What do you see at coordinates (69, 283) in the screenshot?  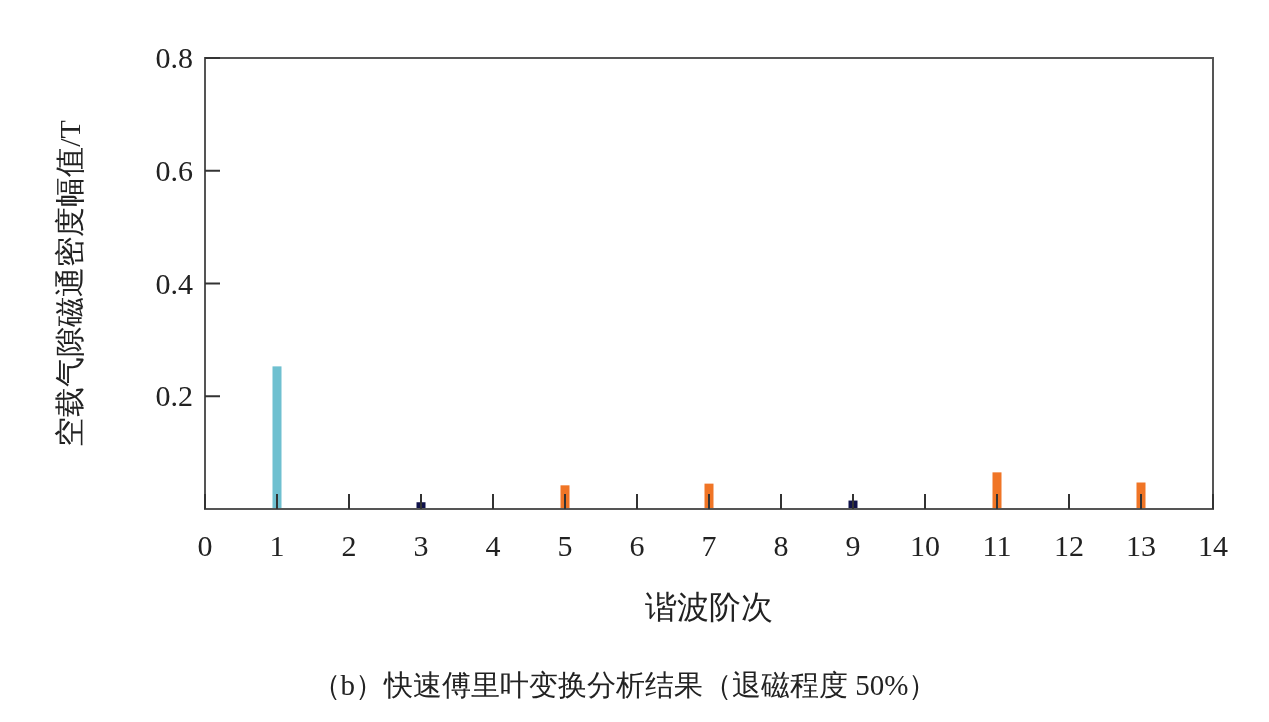 I see `ylabel: 空载气隙磁通密度幅值/T` at bounding box center [69, 283].